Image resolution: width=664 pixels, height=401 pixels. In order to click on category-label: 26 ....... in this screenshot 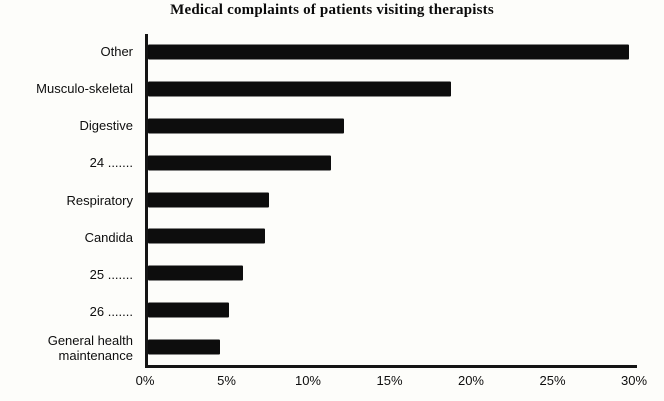, I will do `click(111, 311)`.